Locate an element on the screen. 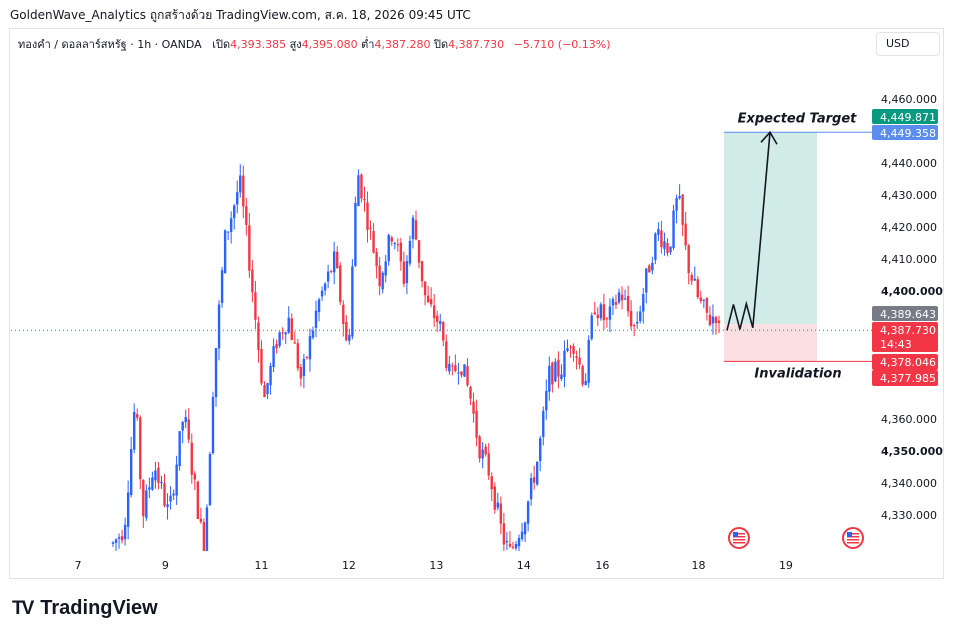 This screenshot has width=954, height=639. x-tick-label: 16 is located at coordinates (602, 565).